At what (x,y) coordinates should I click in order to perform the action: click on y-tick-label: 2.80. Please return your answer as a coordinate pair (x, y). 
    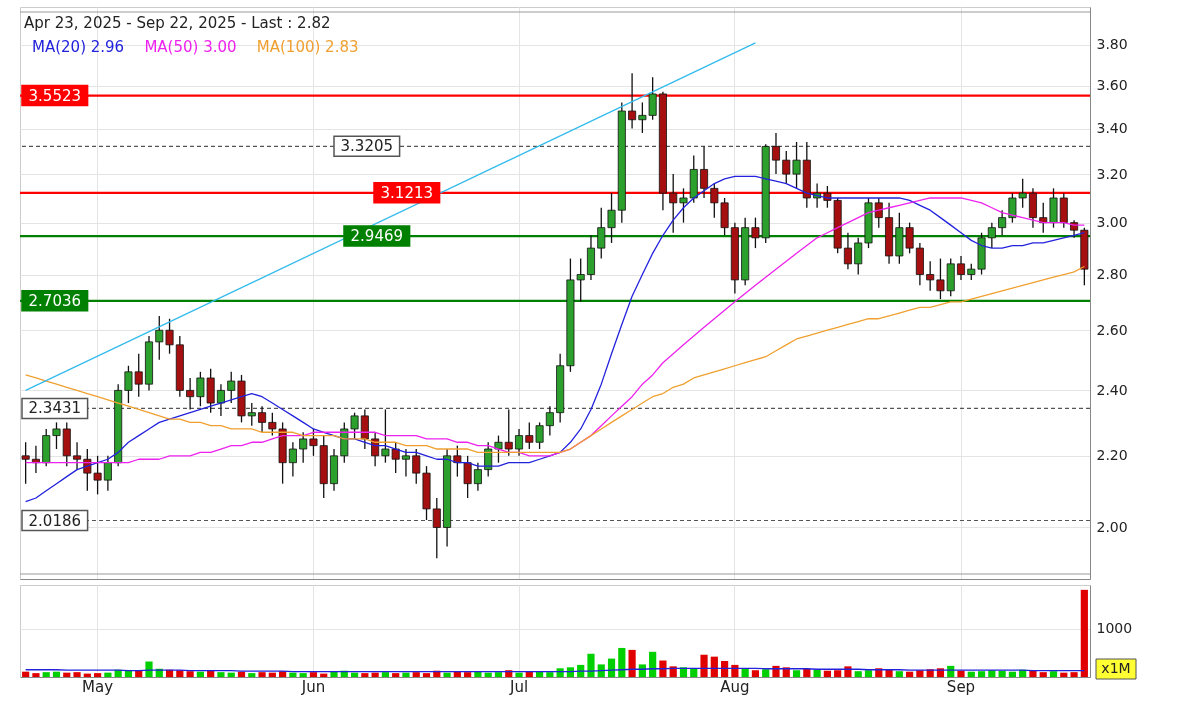
    Looking at the image, I should click on (1112, 274).